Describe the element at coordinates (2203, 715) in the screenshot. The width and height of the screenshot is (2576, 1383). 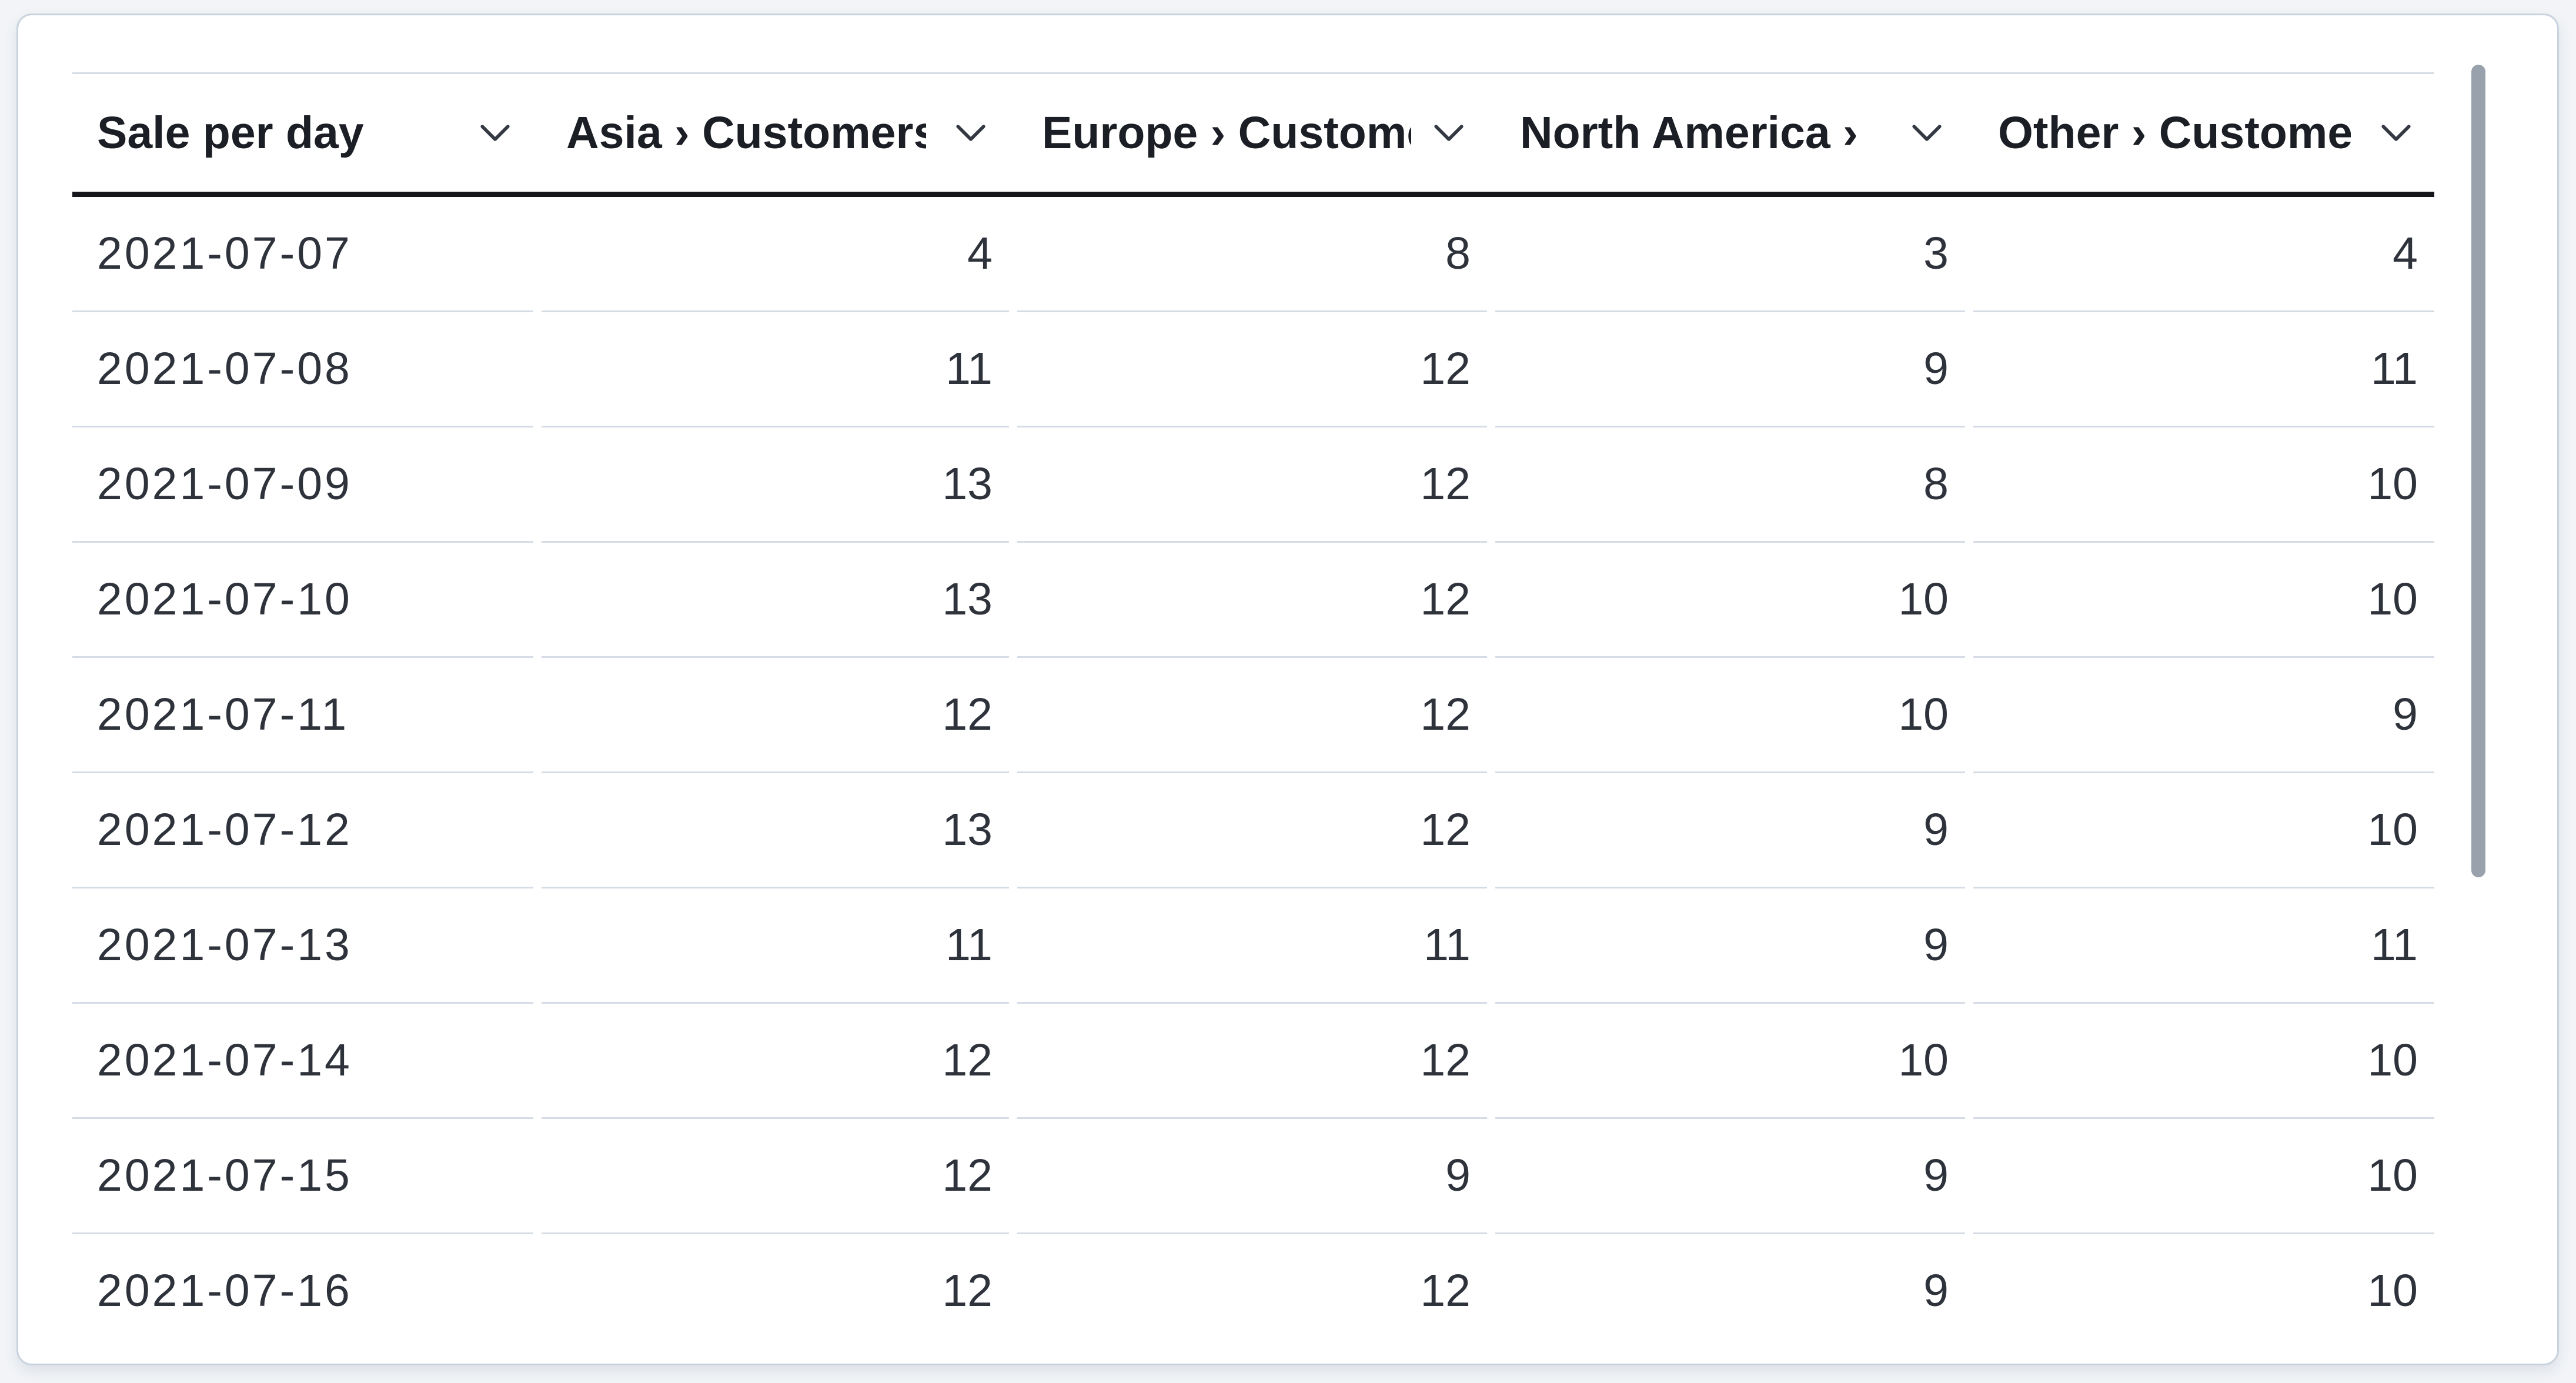
I see `value-cell-other: 9` at that location.